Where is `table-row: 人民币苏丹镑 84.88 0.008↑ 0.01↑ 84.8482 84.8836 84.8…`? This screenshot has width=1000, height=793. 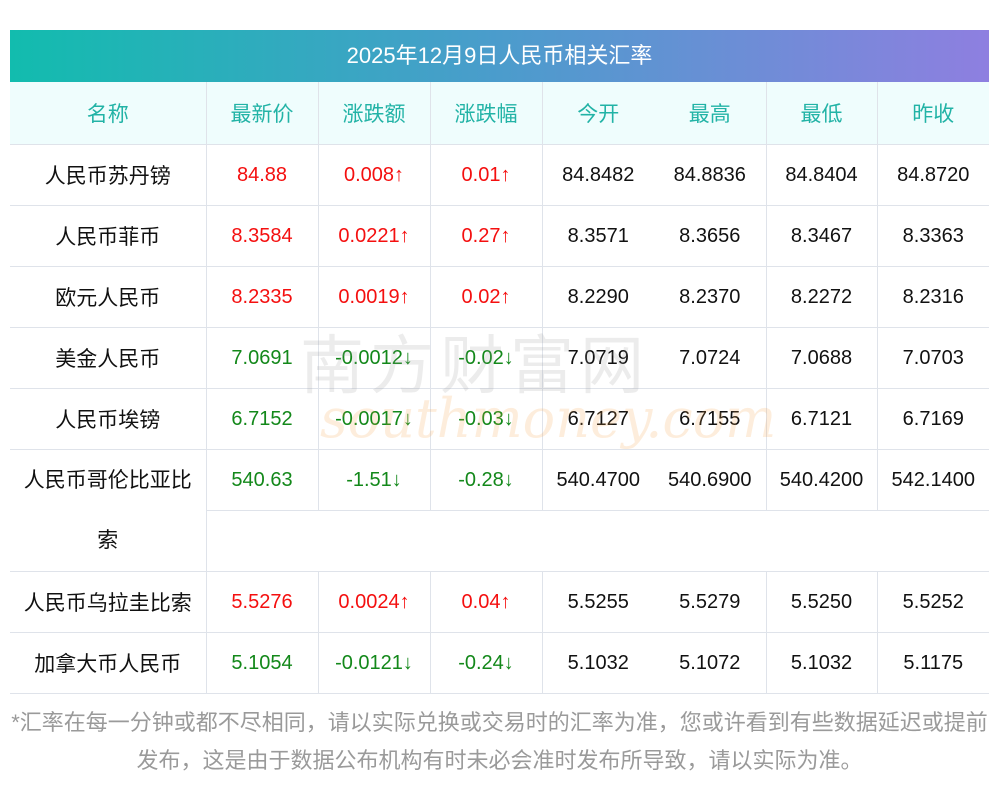
table-row: 人民币苏丹镑 84.88 0.008↑ 0.01↑ 84.8482 84.8836 84.8… is located at coordinates (499, 175).